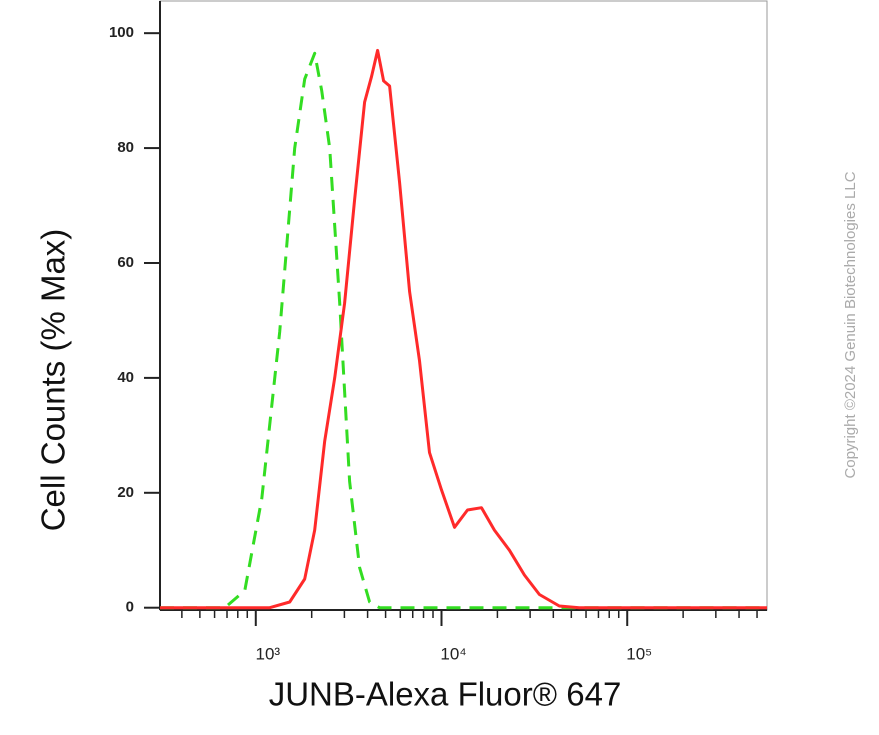 This screenshot has width=879, height=735. Describe the element at coordinates (125, 492) in the screenshot. I see `y-tick-label: 20` at that location.